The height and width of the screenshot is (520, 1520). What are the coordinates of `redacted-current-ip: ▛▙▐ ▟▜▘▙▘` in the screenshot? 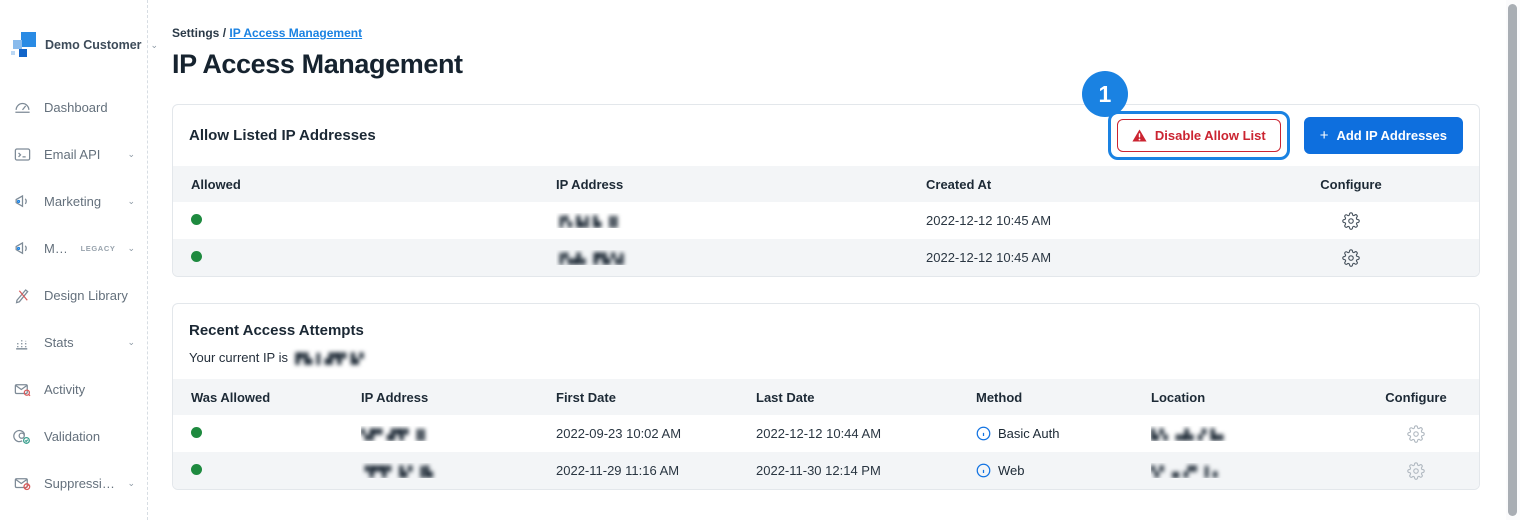 It's located at (332, 359).